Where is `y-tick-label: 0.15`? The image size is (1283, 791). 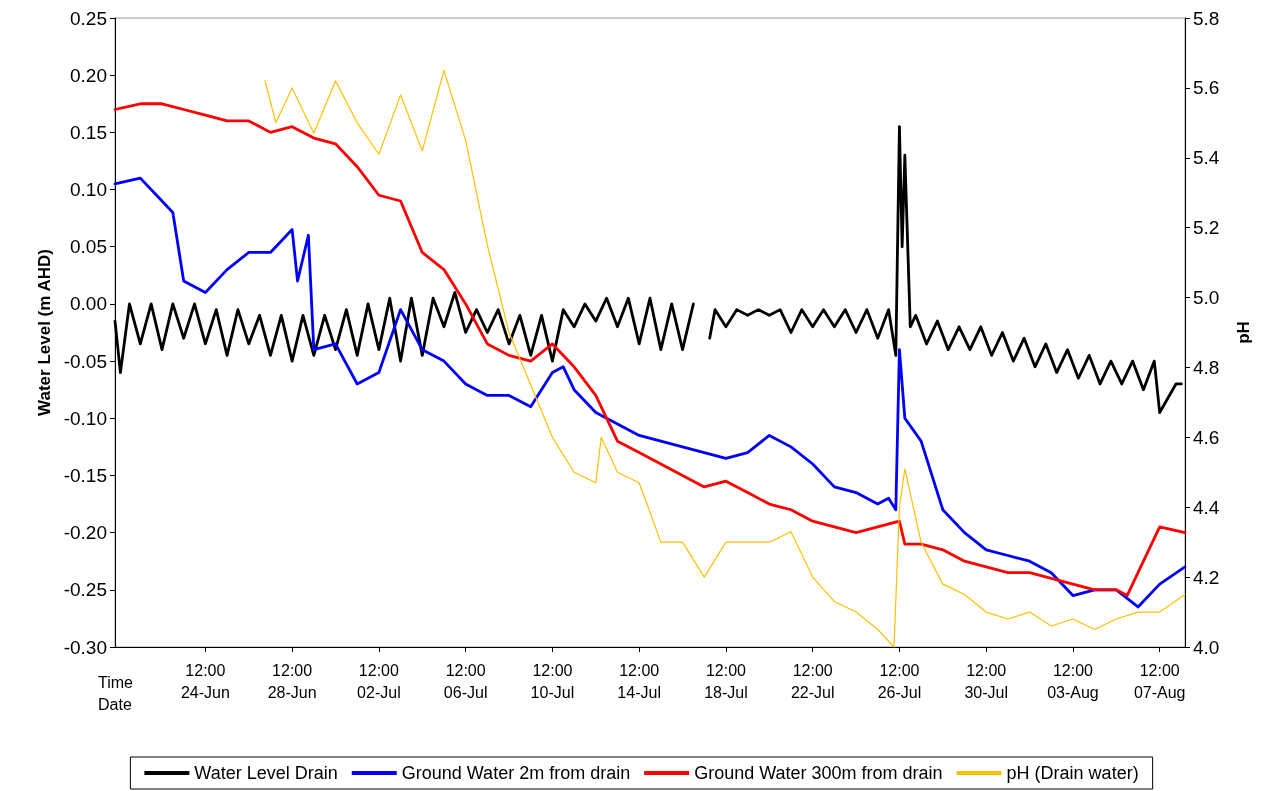
y-tick-label: 0.15 is located at coordinates (88, 132).